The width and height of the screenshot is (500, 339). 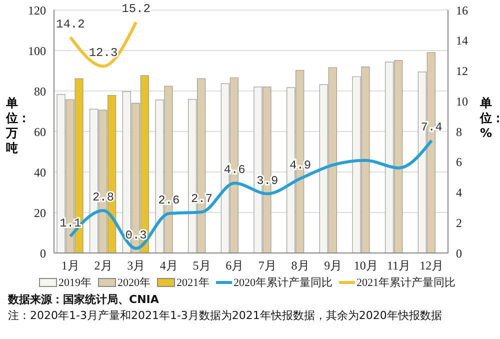 I want to click on y2-tick-label: 0, so click(x=459, y=253).